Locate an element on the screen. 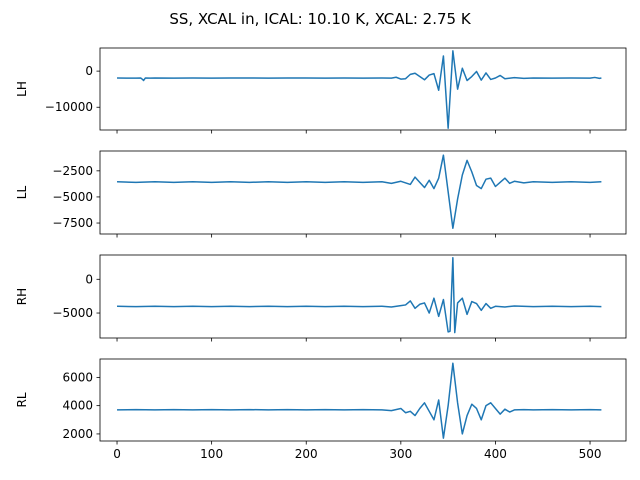  x-tick-label: 200 is located at coordinates (306, 454).